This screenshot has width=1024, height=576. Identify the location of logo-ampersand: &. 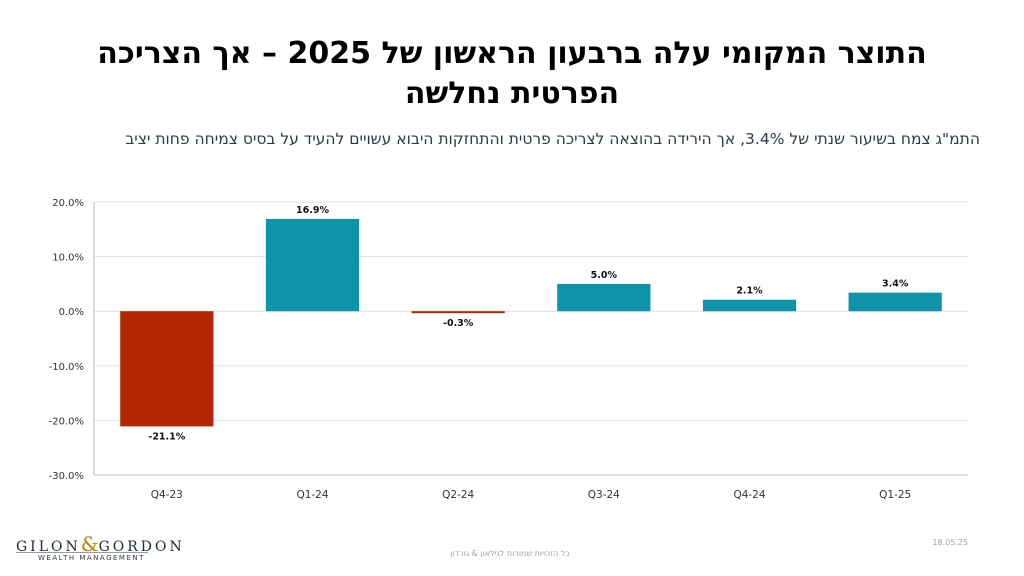
(89, 544).